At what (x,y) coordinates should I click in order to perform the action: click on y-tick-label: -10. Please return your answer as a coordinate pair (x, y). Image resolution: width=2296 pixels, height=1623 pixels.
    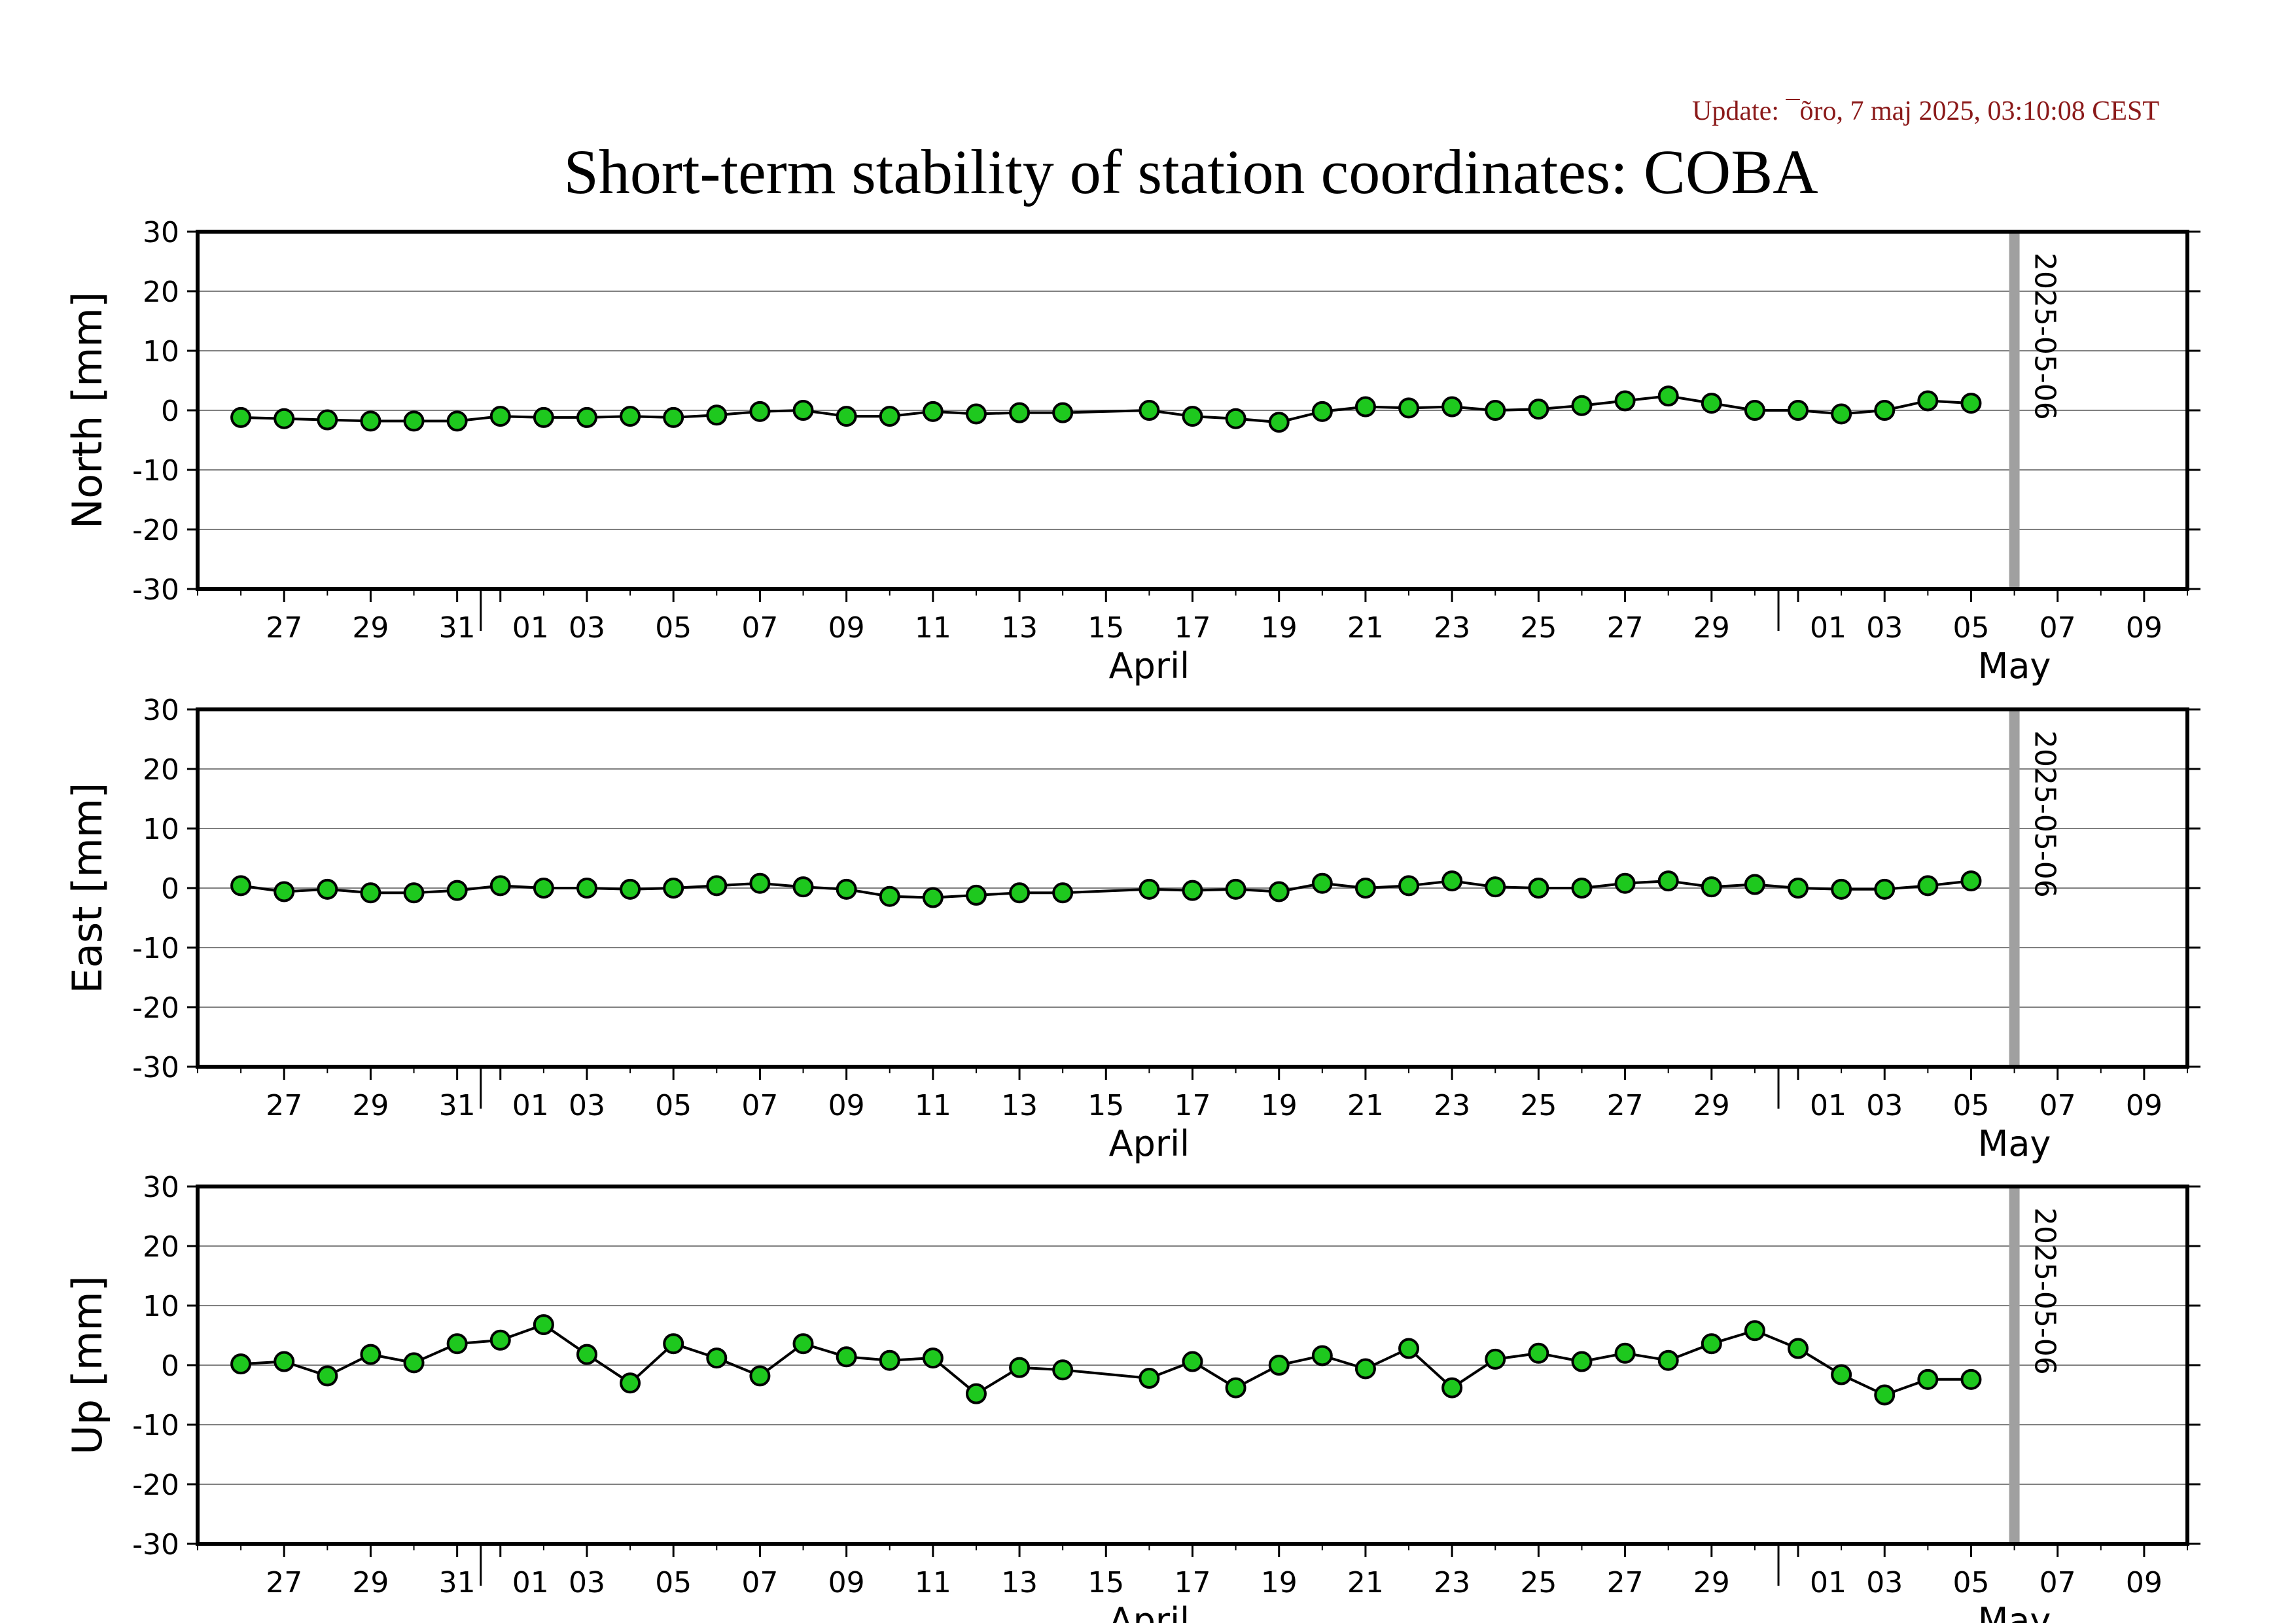
    Looking at the image, I should click on (156, 949).